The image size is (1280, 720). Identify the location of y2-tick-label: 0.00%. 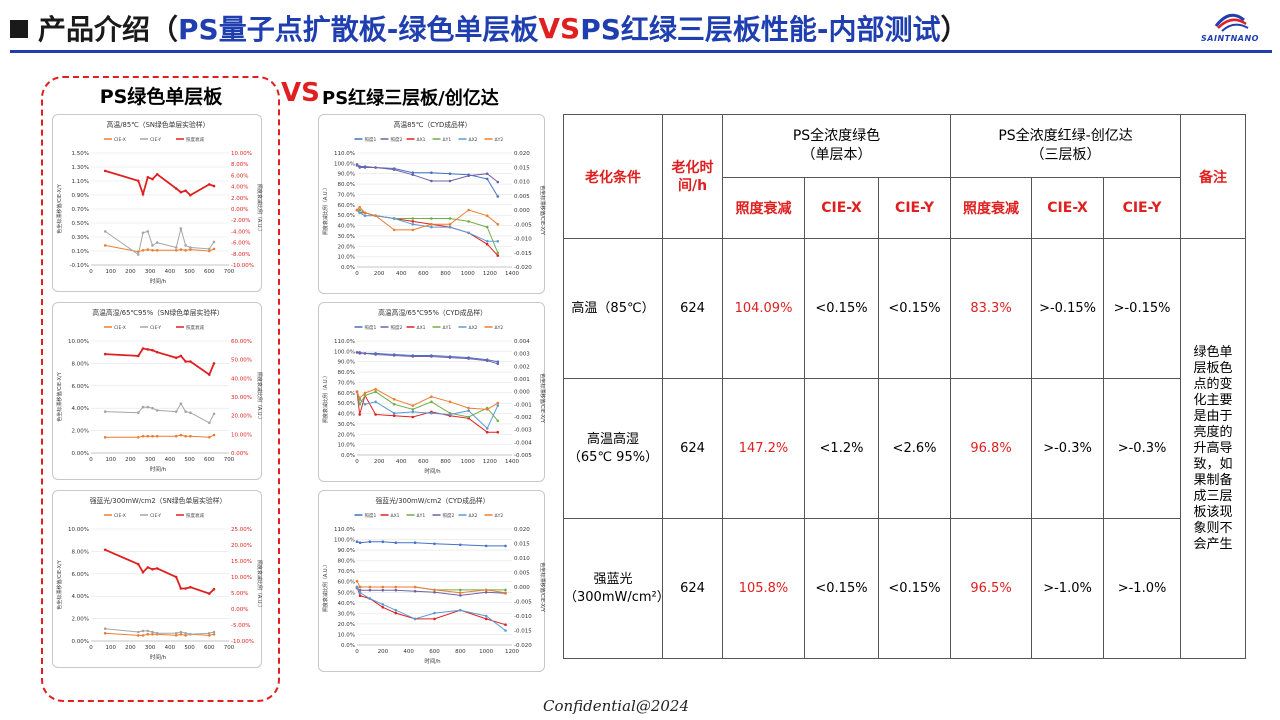
(239, 610).